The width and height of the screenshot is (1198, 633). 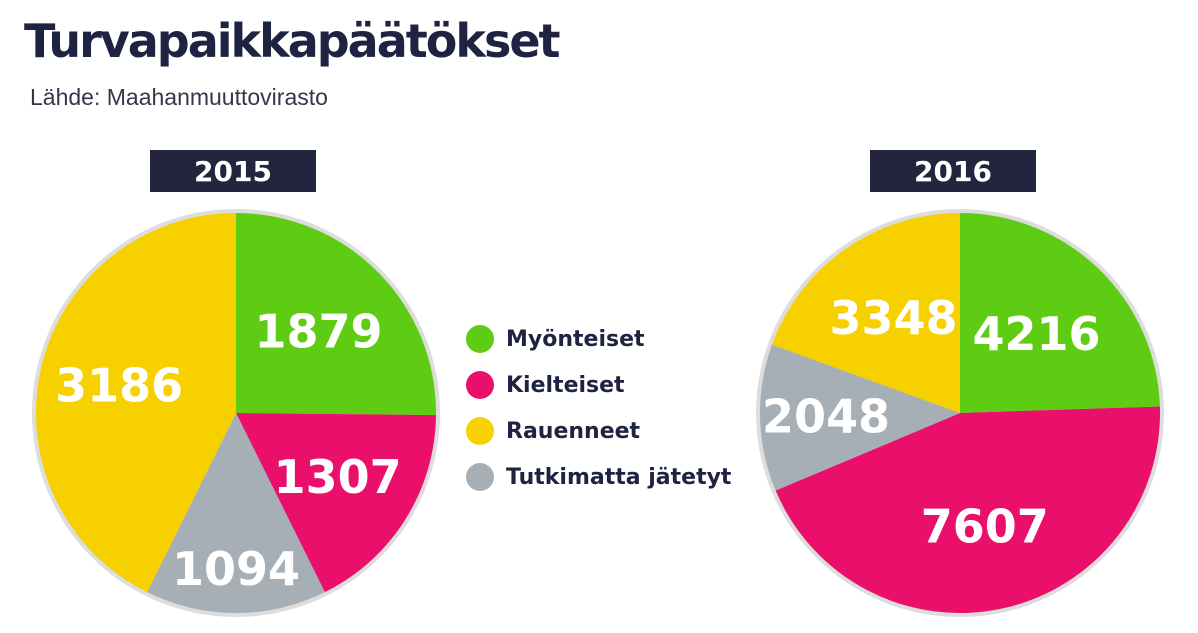 What do you see at coordinates (573, 431) in the screenshot?
I see `legend-label: Rauenneet` at bounding box center [573, 431].